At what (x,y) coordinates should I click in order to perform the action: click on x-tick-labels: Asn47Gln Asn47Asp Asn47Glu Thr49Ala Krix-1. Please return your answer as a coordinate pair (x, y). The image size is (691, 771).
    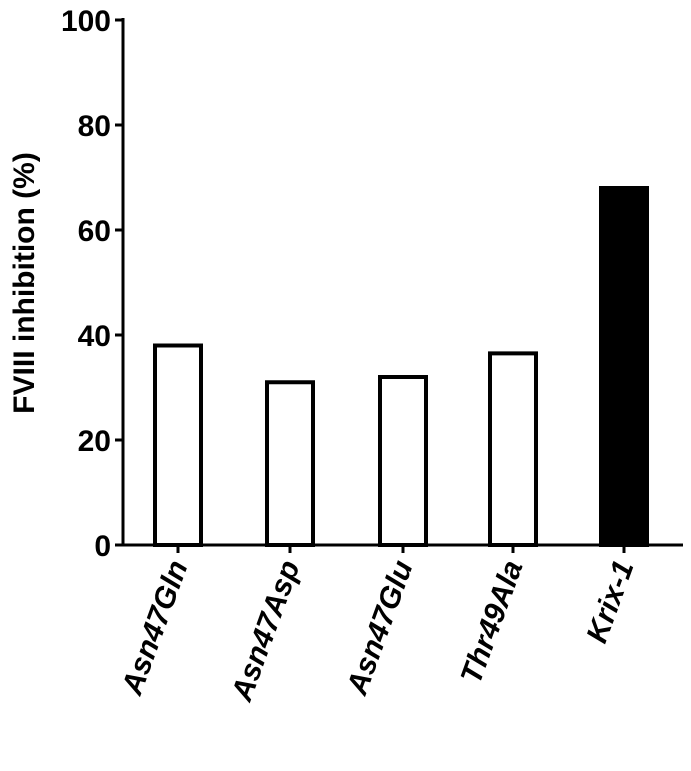
    Looking at the image, I should click on (377, 631).